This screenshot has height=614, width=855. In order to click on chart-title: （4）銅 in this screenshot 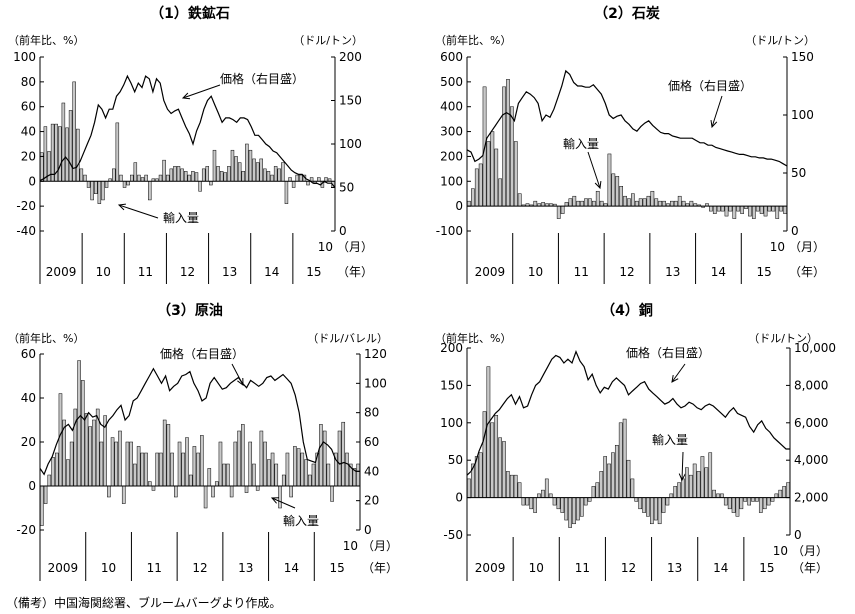, I will do `click(627, 310)`.